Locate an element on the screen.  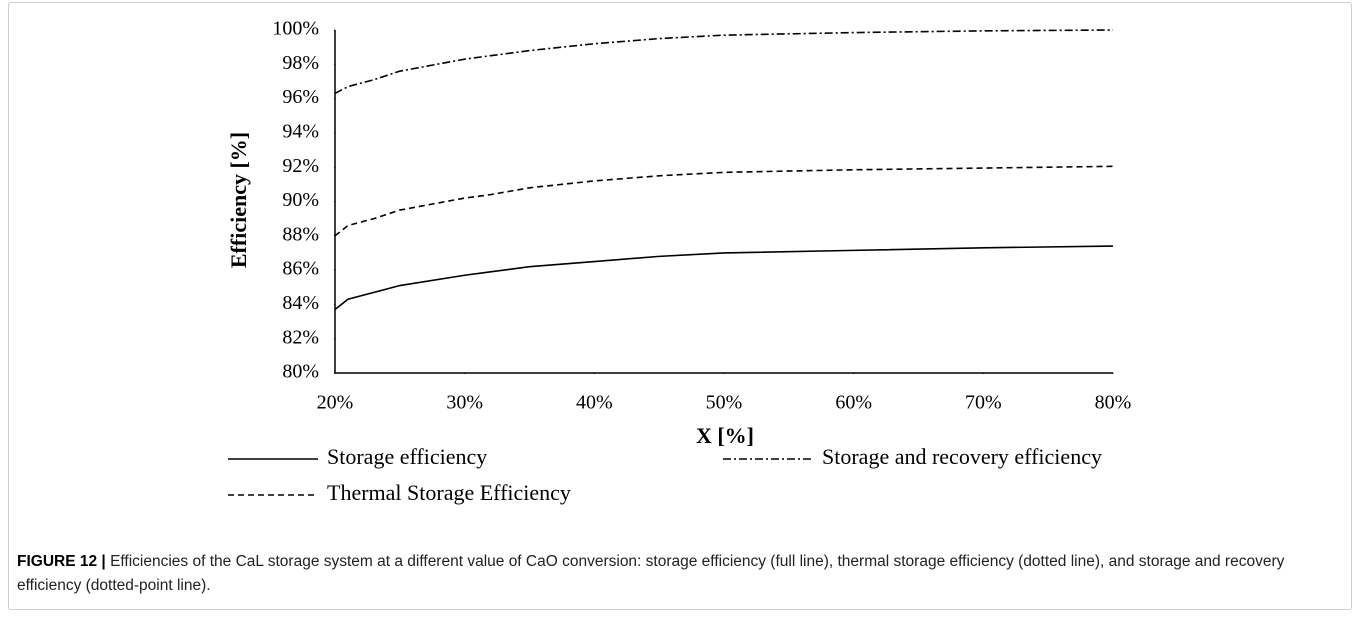
x-tick-label: 50% is located at coordinates (724, 403).